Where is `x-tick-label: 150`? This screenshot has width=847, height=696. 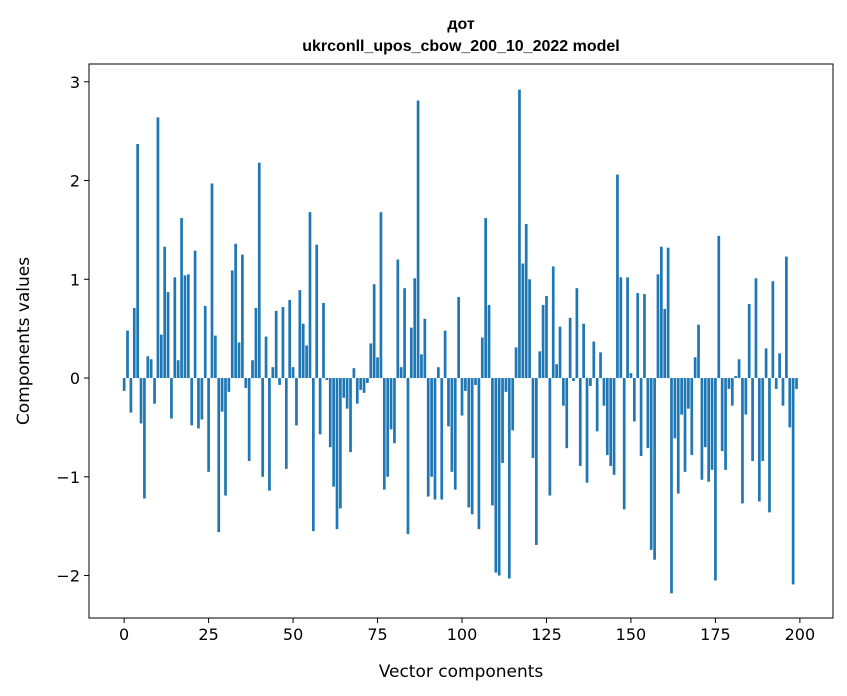
x-tick-label: 150 is located at coordinates (631, 634).